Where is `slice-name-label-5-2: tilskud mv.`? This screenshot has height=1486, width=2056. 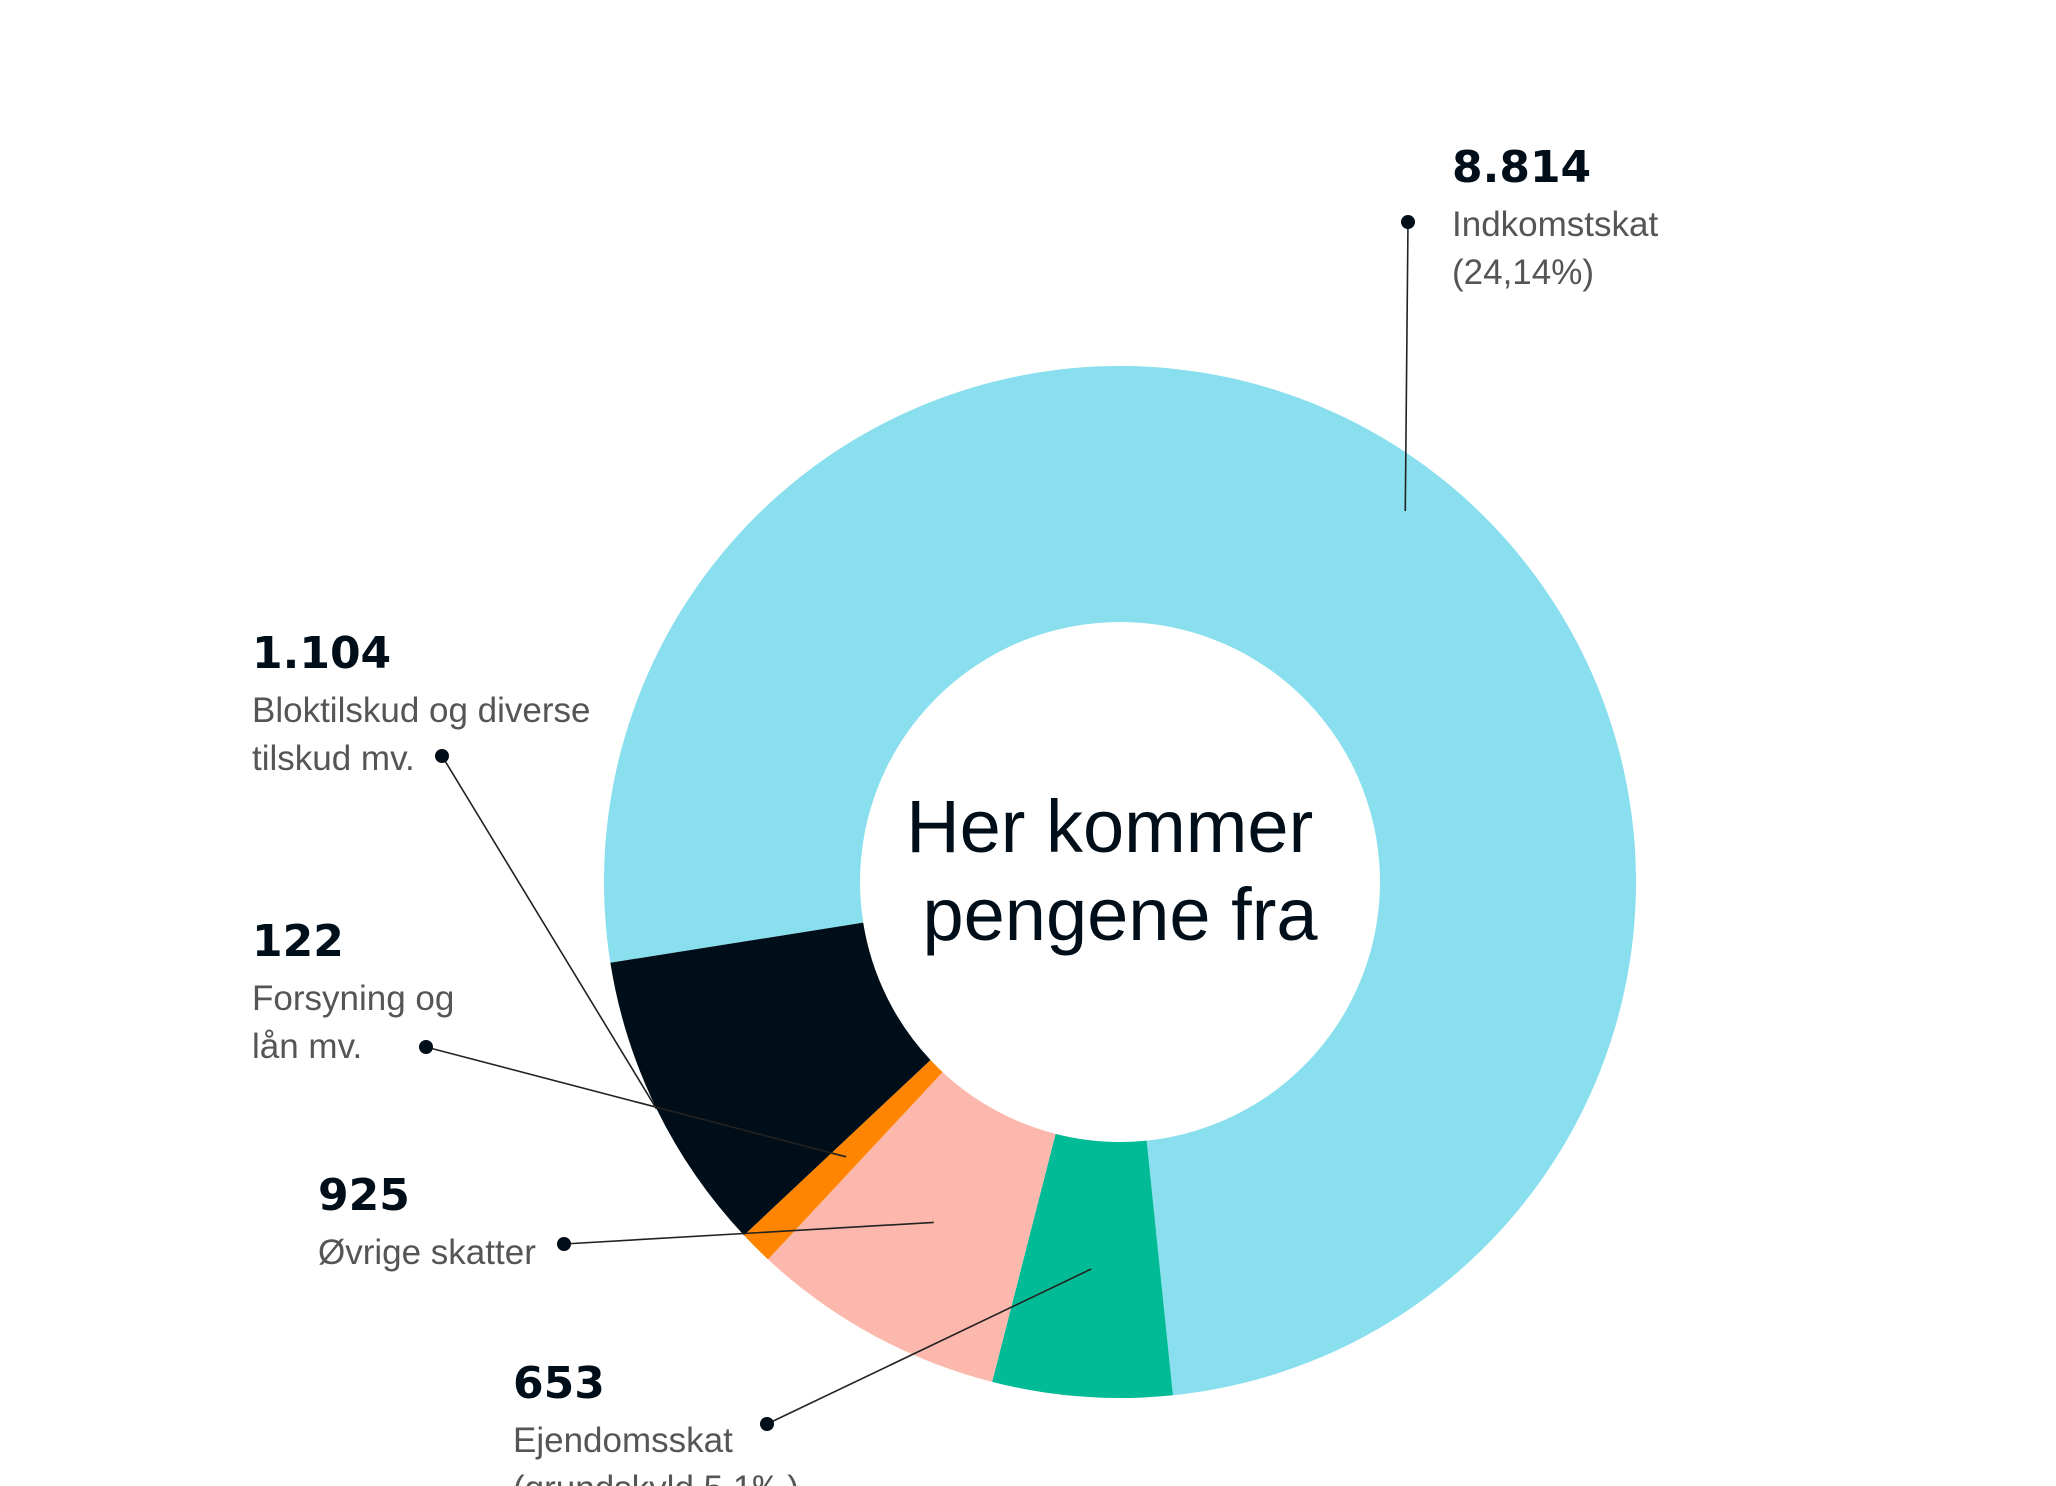 slice-name-label-5-2: tilskud mv. is located at coordinates (333, 758).